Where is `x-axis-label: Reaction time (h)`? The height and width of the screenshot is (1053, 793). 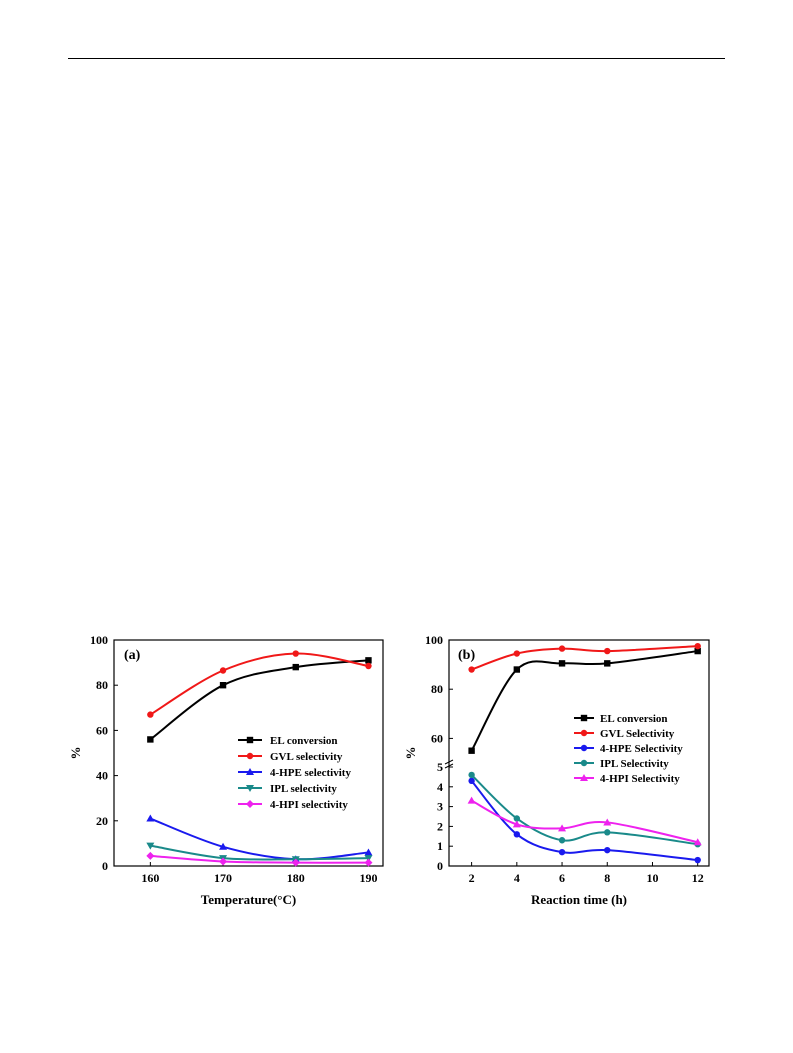 x-axis-label: Reaction time (h) is located at coordinates (579, 899).